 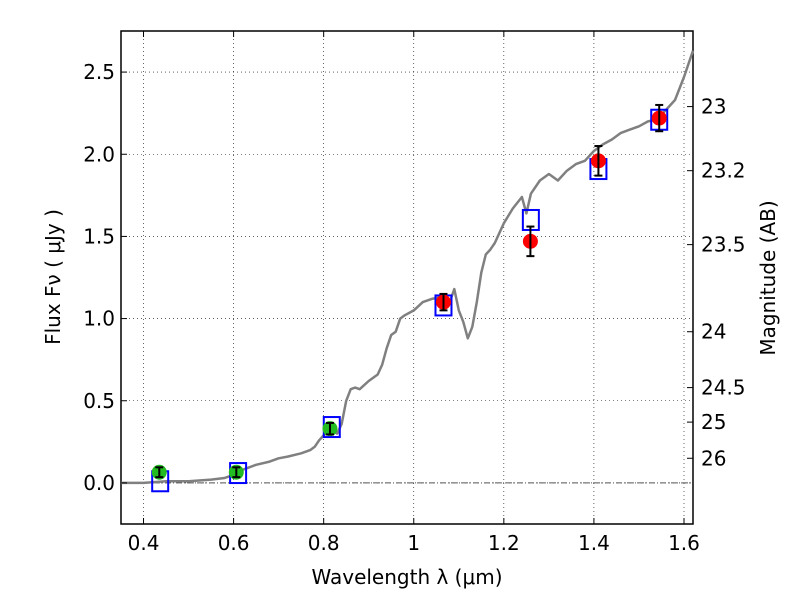 I want to click on y-tick-label: 2.5, so click(x=99, y=72).